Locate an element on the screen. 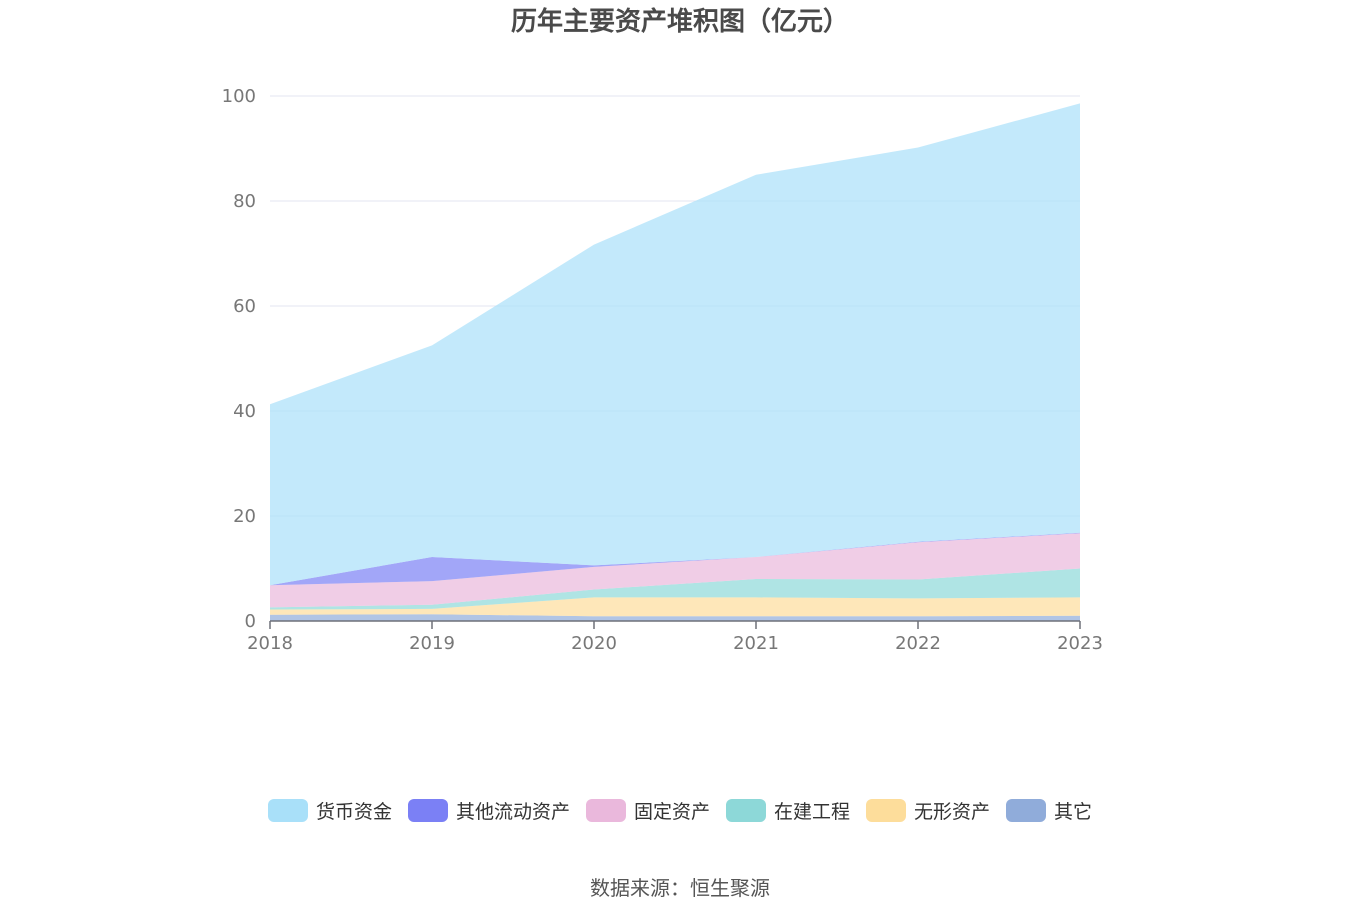 The image size is (1360, 920). y-tick-label: 80 is located at coordinates (244, 201).